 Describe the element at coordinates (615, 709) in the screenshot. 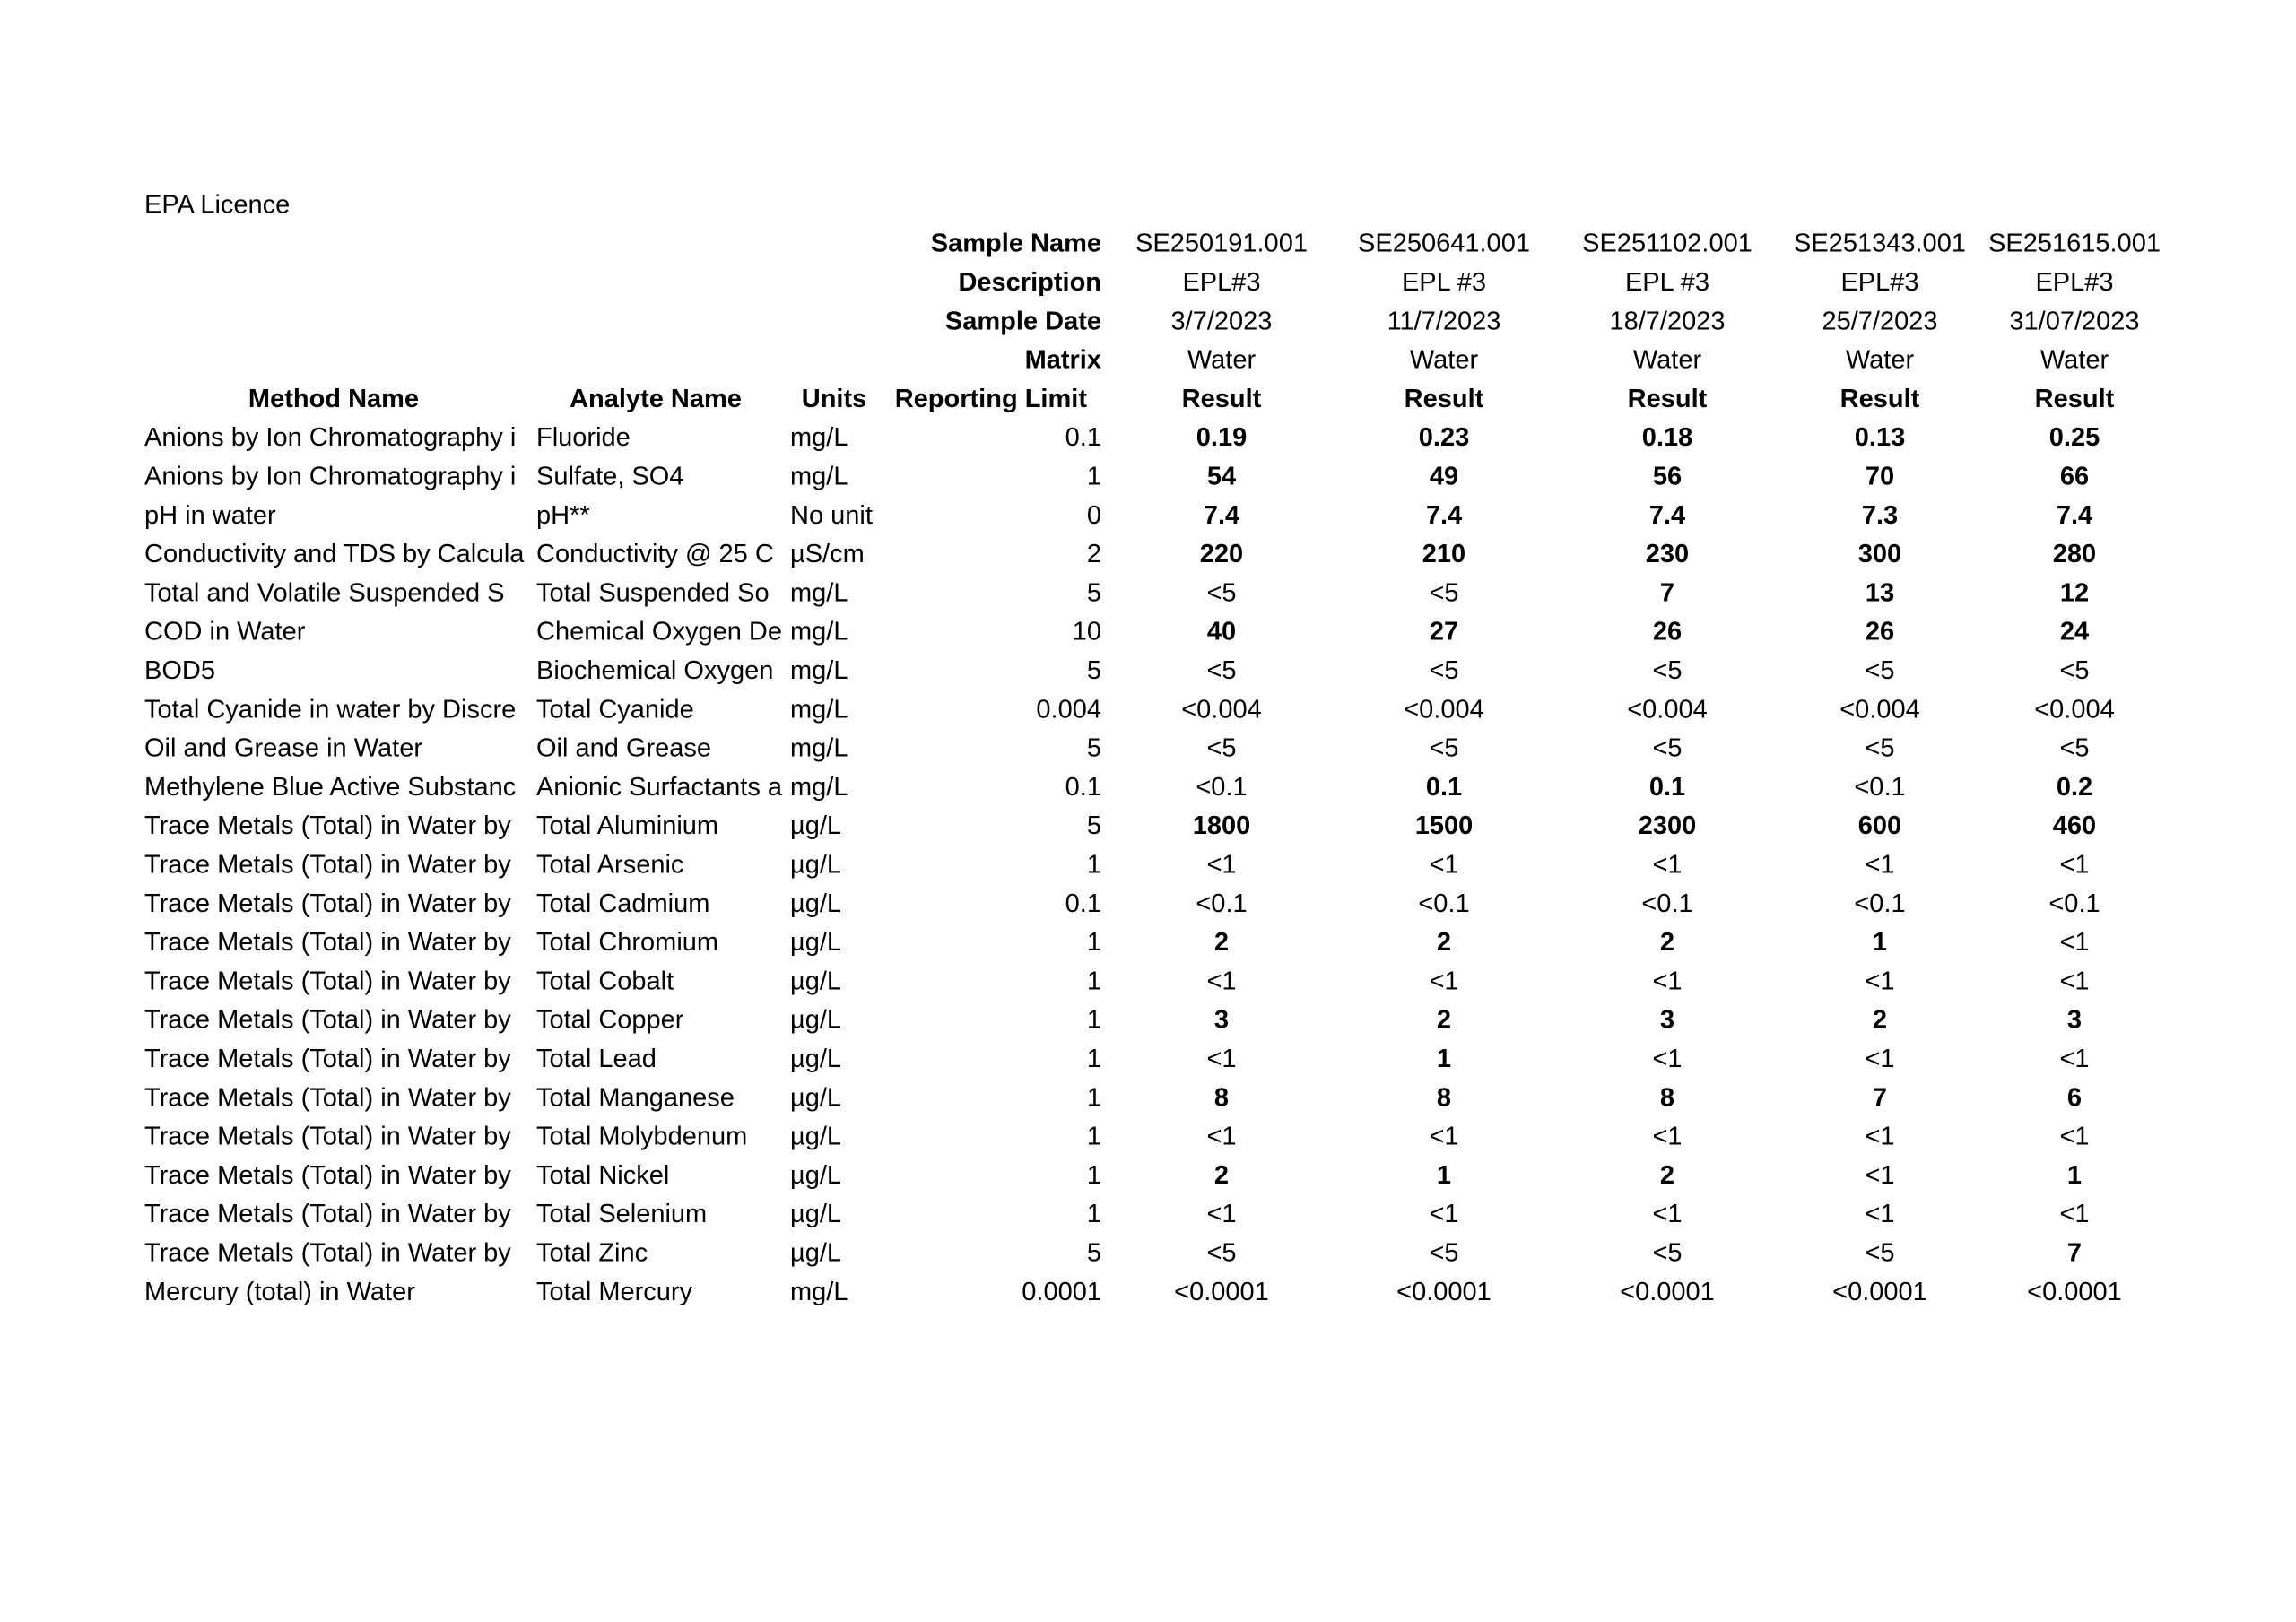

I see `table-cell: Total Cyanide` at that location.